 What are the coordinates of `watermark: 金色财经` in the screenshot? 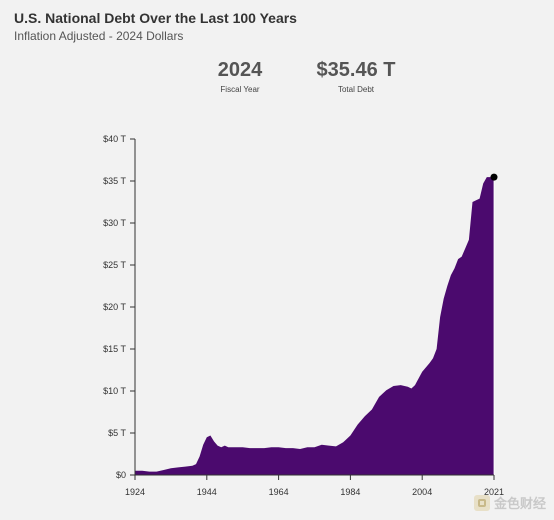 It's located at (509, 502).